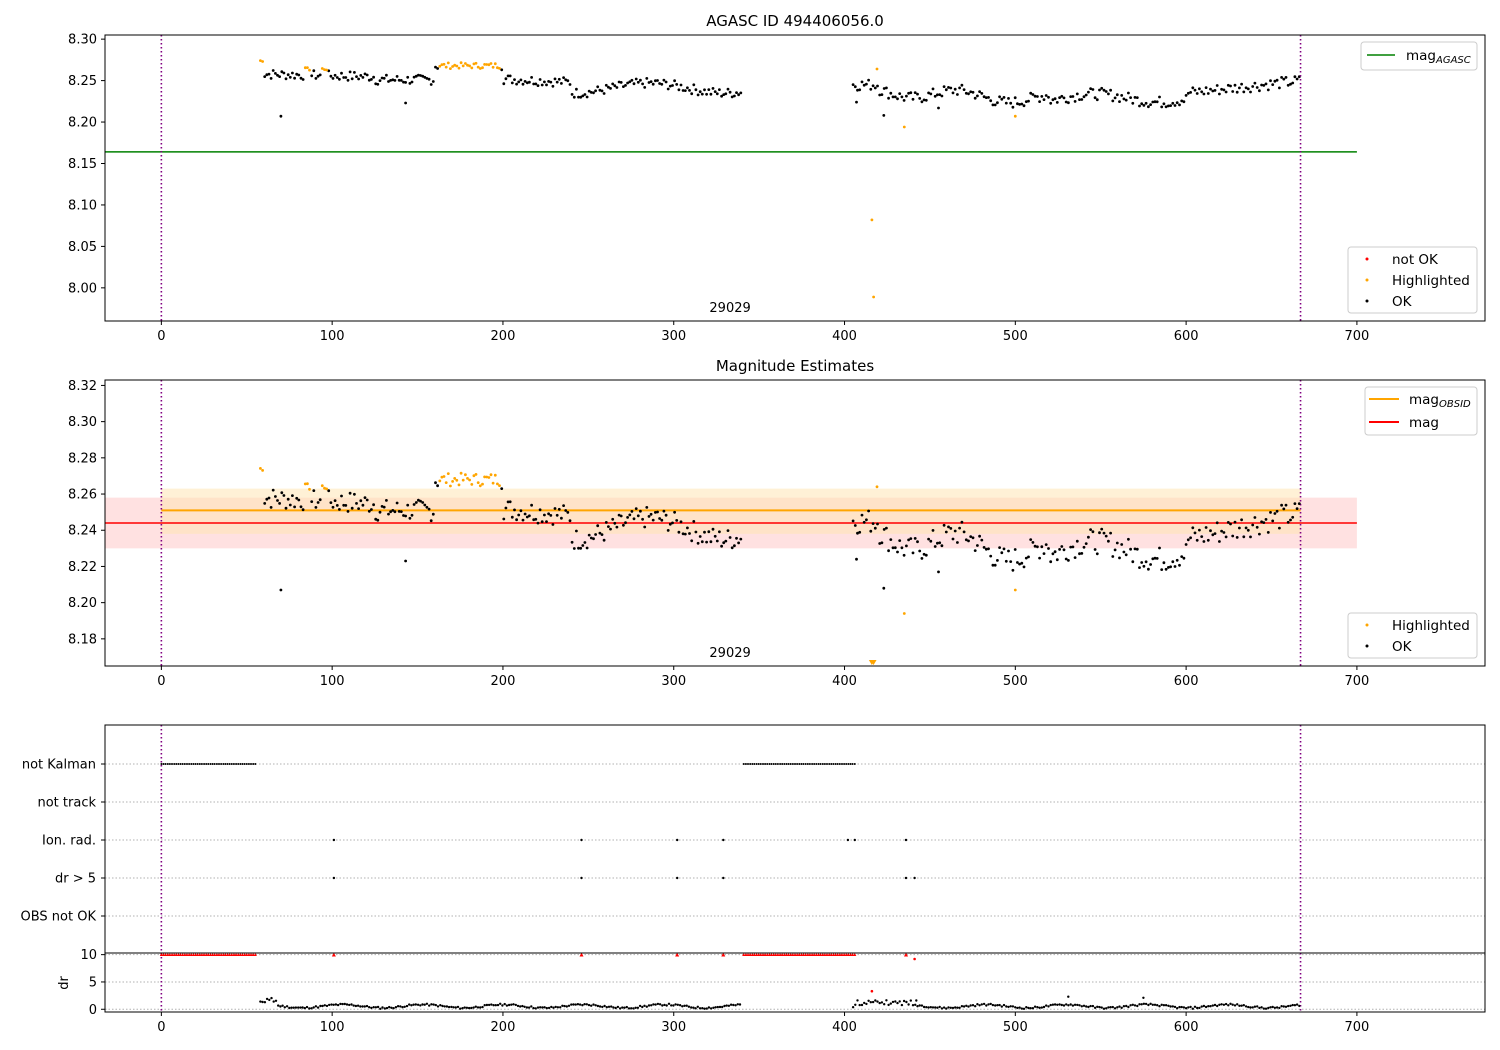 The width and height of the screenshot is (1500, 1050). What do you see at coordinates (844, 336) in the screenshot?
I see `x-tick-label: 400` at bounding box center [844, 336].